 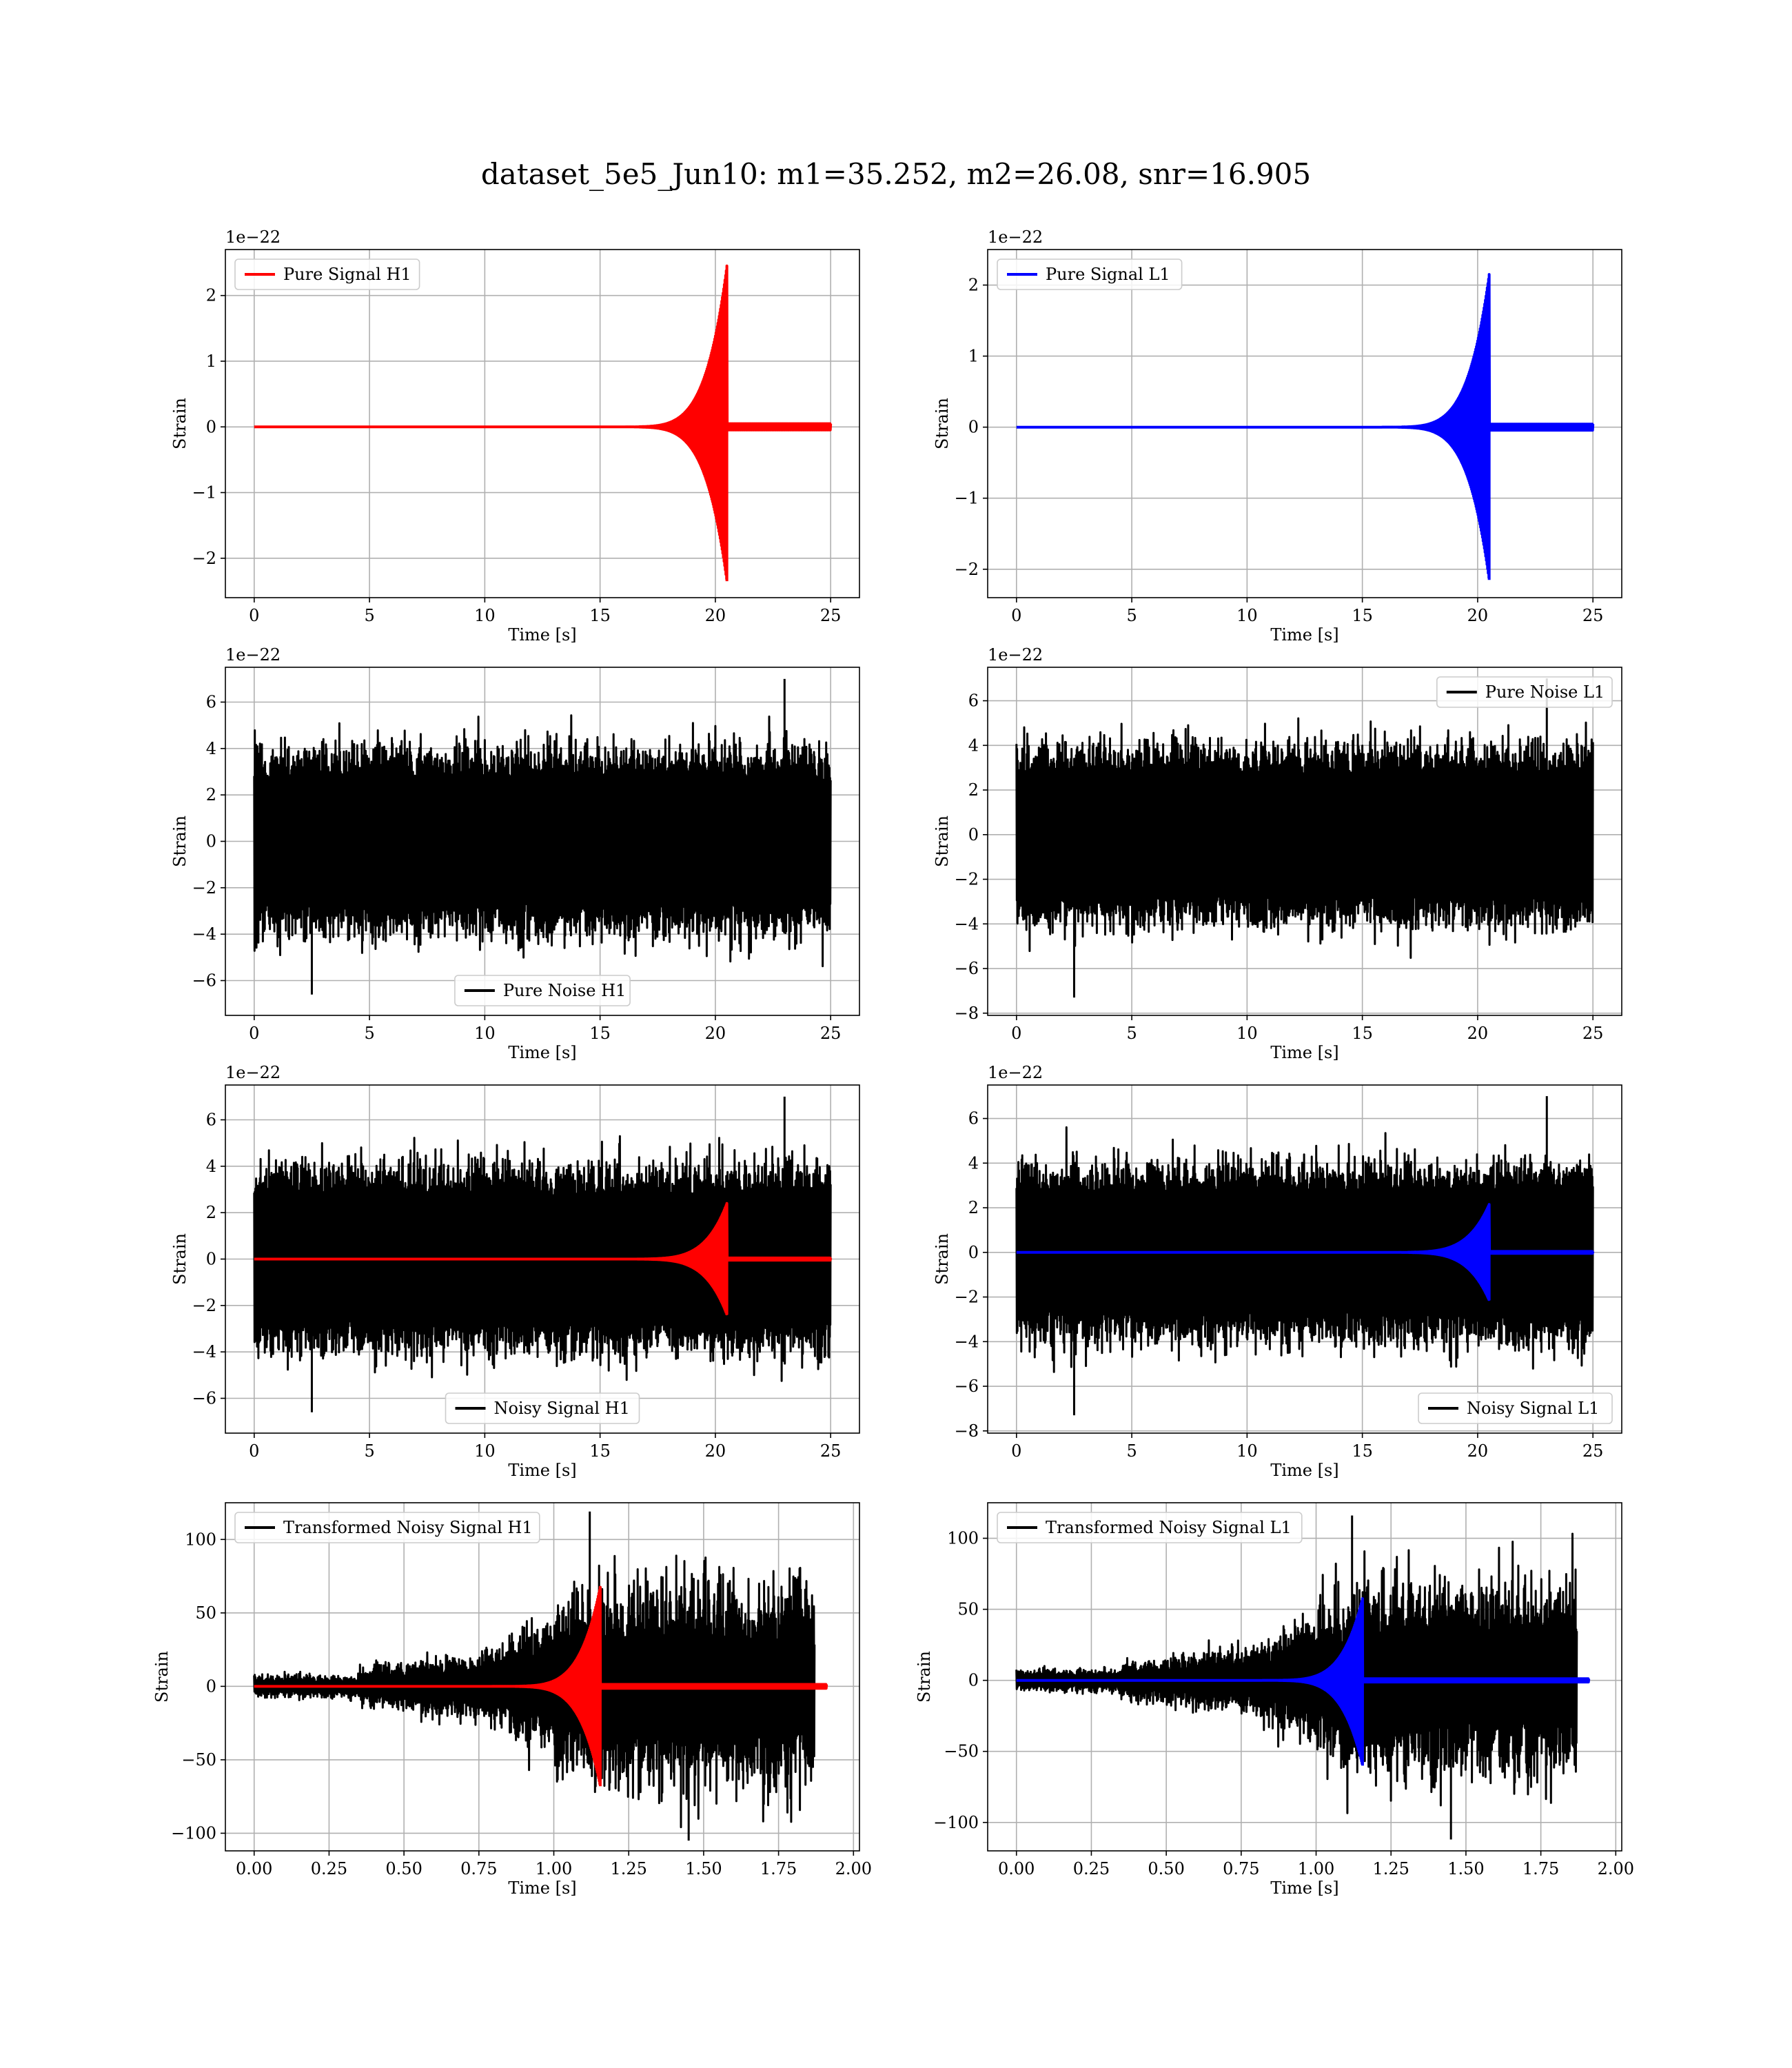 I want to click on x-tick-label: 1.50, so click(x=703, y=1868).